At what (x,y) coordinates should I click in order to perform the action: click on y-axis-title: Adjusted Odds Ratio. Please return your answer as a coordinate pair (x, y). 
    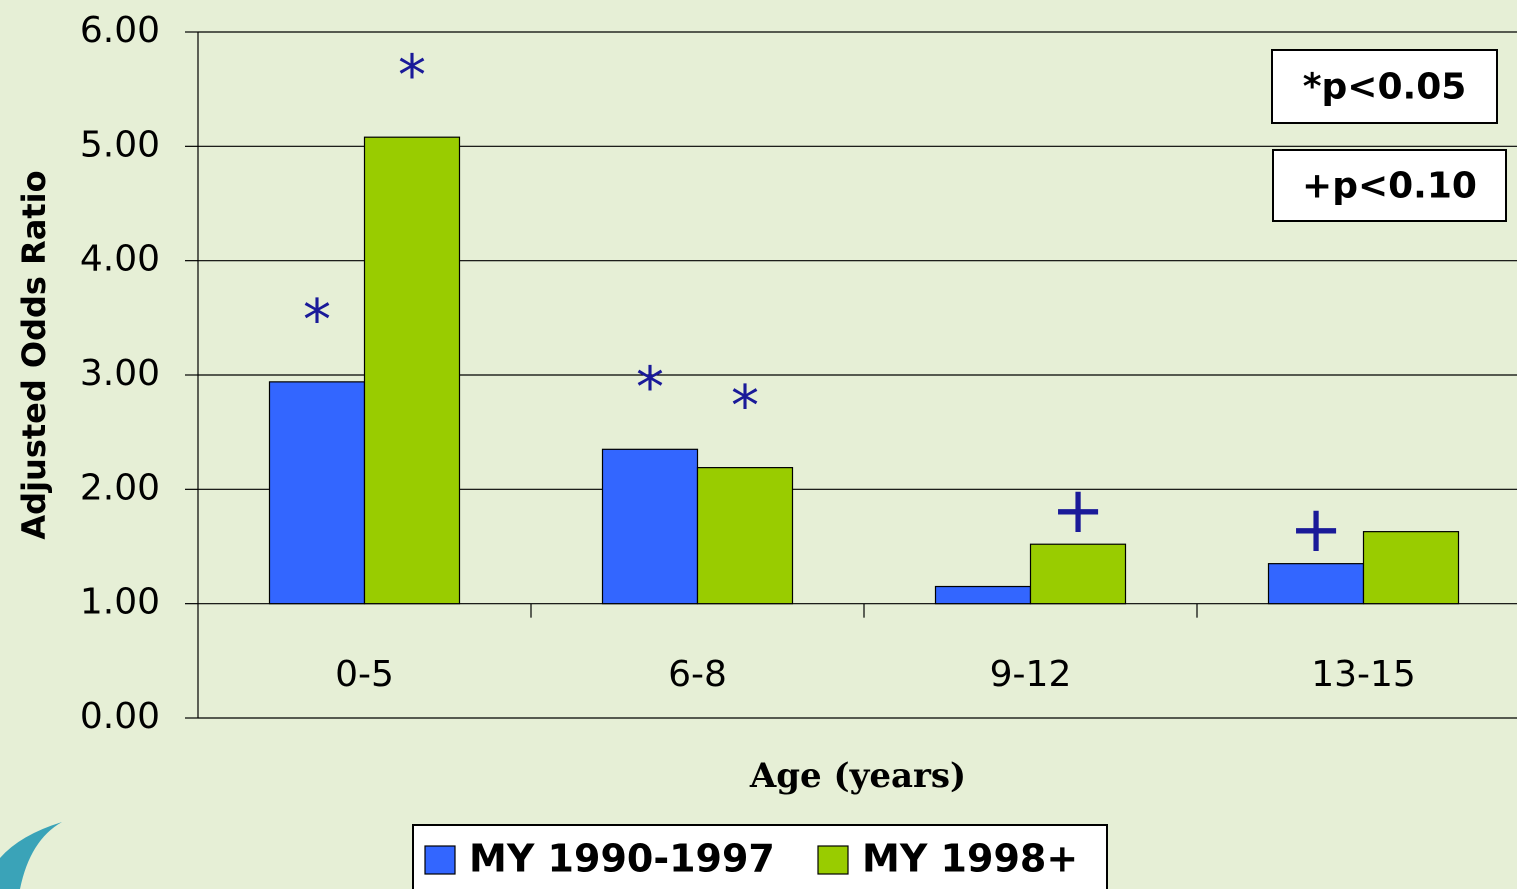
    Looking at the image, I should click on (34, 354).